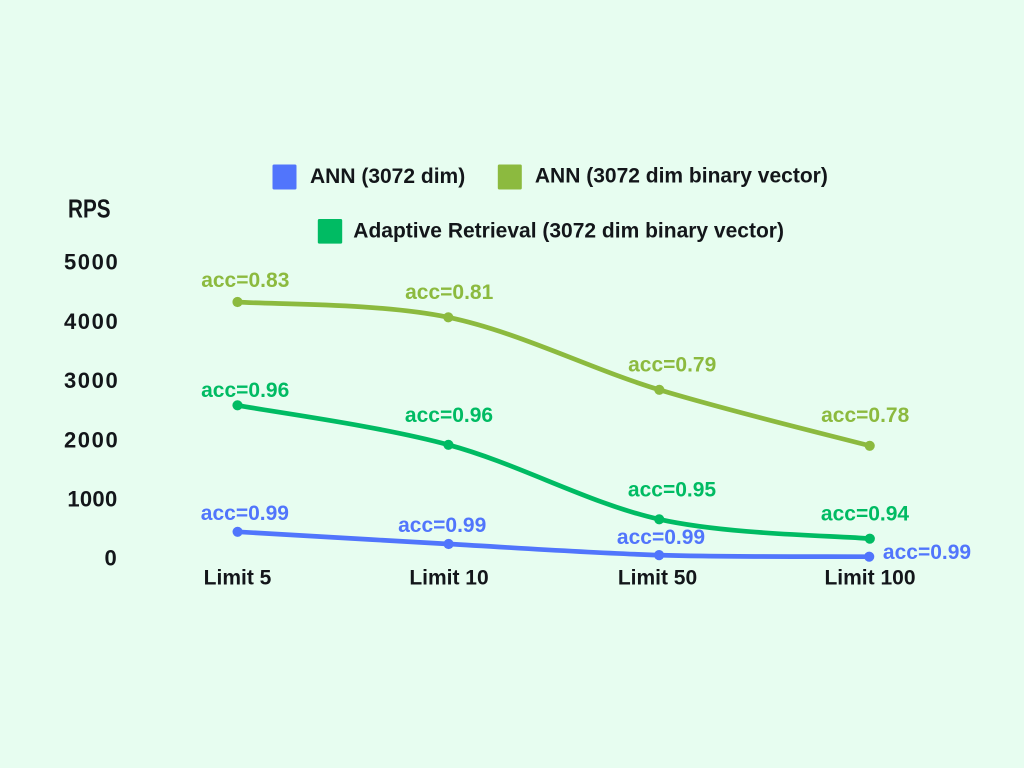  Describe the element at coordinates (449, 292) in the screenshot. I see `svg-text: acc=0.81` at that location.